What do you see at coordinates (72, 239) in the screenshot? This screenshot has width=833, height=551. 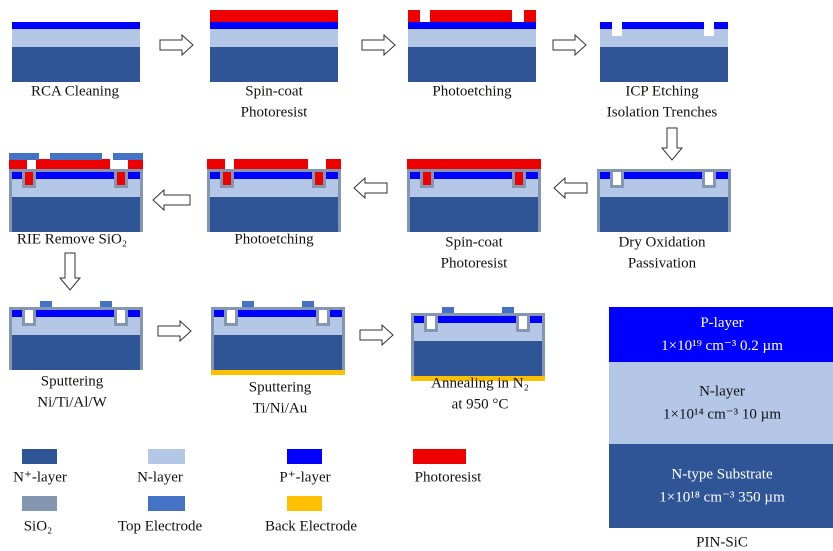 I see `step-label: RIE Remove SiO₂` at bounding box center [72, 239].